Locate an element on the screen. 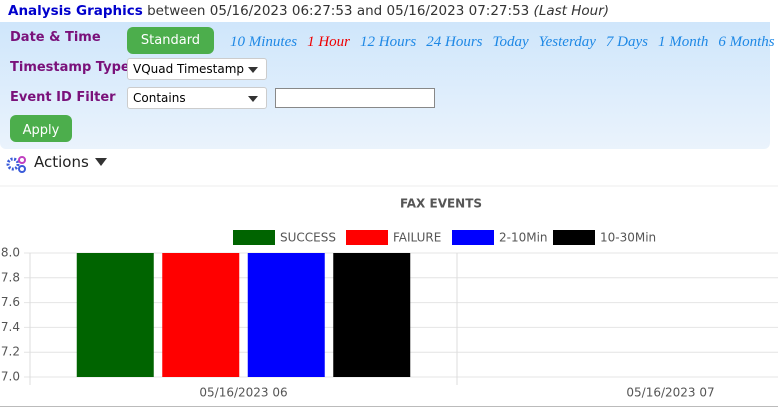 The width and height of the screenshot is (778, 408). range-link: Today is located at coordinates (510, 42).